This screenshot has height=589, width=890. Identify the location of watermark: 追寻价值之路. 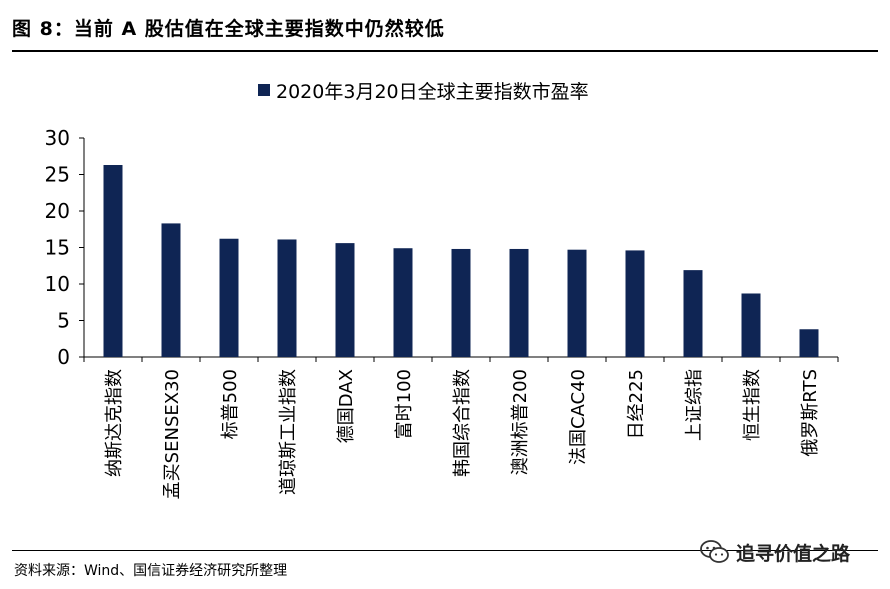
(775, 552).